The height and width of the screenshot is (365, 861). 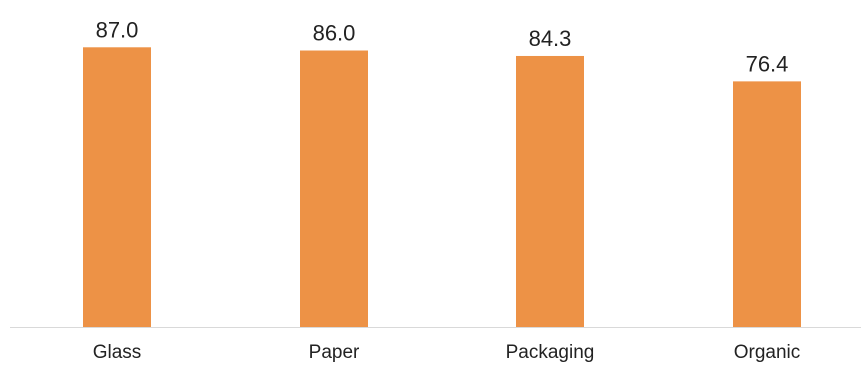 I want to click on data-label-packaging: 84.3, so click(x=550, y=38).